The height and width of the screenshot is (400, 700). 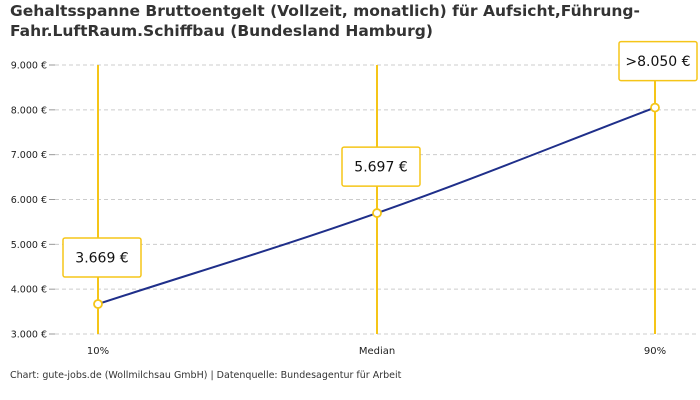 I want to click on y-tick-label: 7.000 €, so click(x=29, y=155).